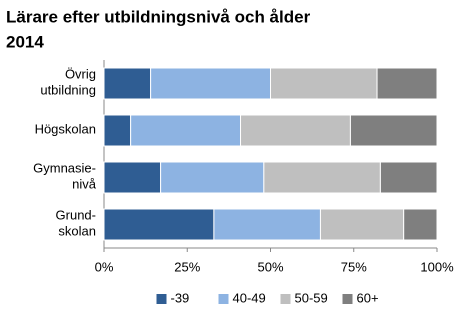 The height and width of the screenshot is (323, 469). What do you see at coordinates (84, 184) in the screenshot?
I see `y-tick-label-line: nivå` at bounding box center [84, 184].